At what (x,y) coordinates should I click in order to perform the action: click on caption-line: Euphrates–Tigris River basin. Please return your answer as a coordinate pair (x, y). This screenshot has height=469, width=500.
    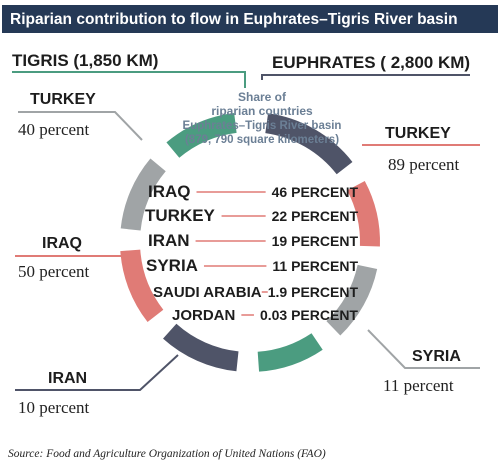
    Looking at the image, I should click on (262, 126).